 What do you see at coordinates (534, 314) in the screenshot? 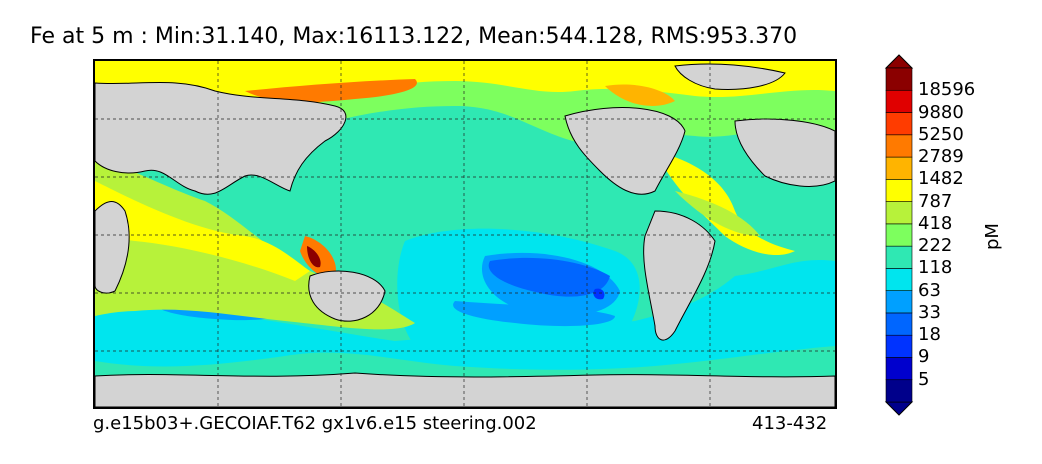
I see `south-pacific-33-63-region` at bounding box center [534, 314].